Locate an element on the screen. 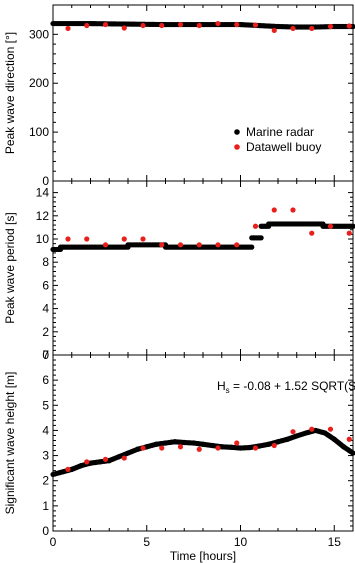 This screenshot has height=563, width=355. y-tick-label: 8 is located at coordinates (45, 262).